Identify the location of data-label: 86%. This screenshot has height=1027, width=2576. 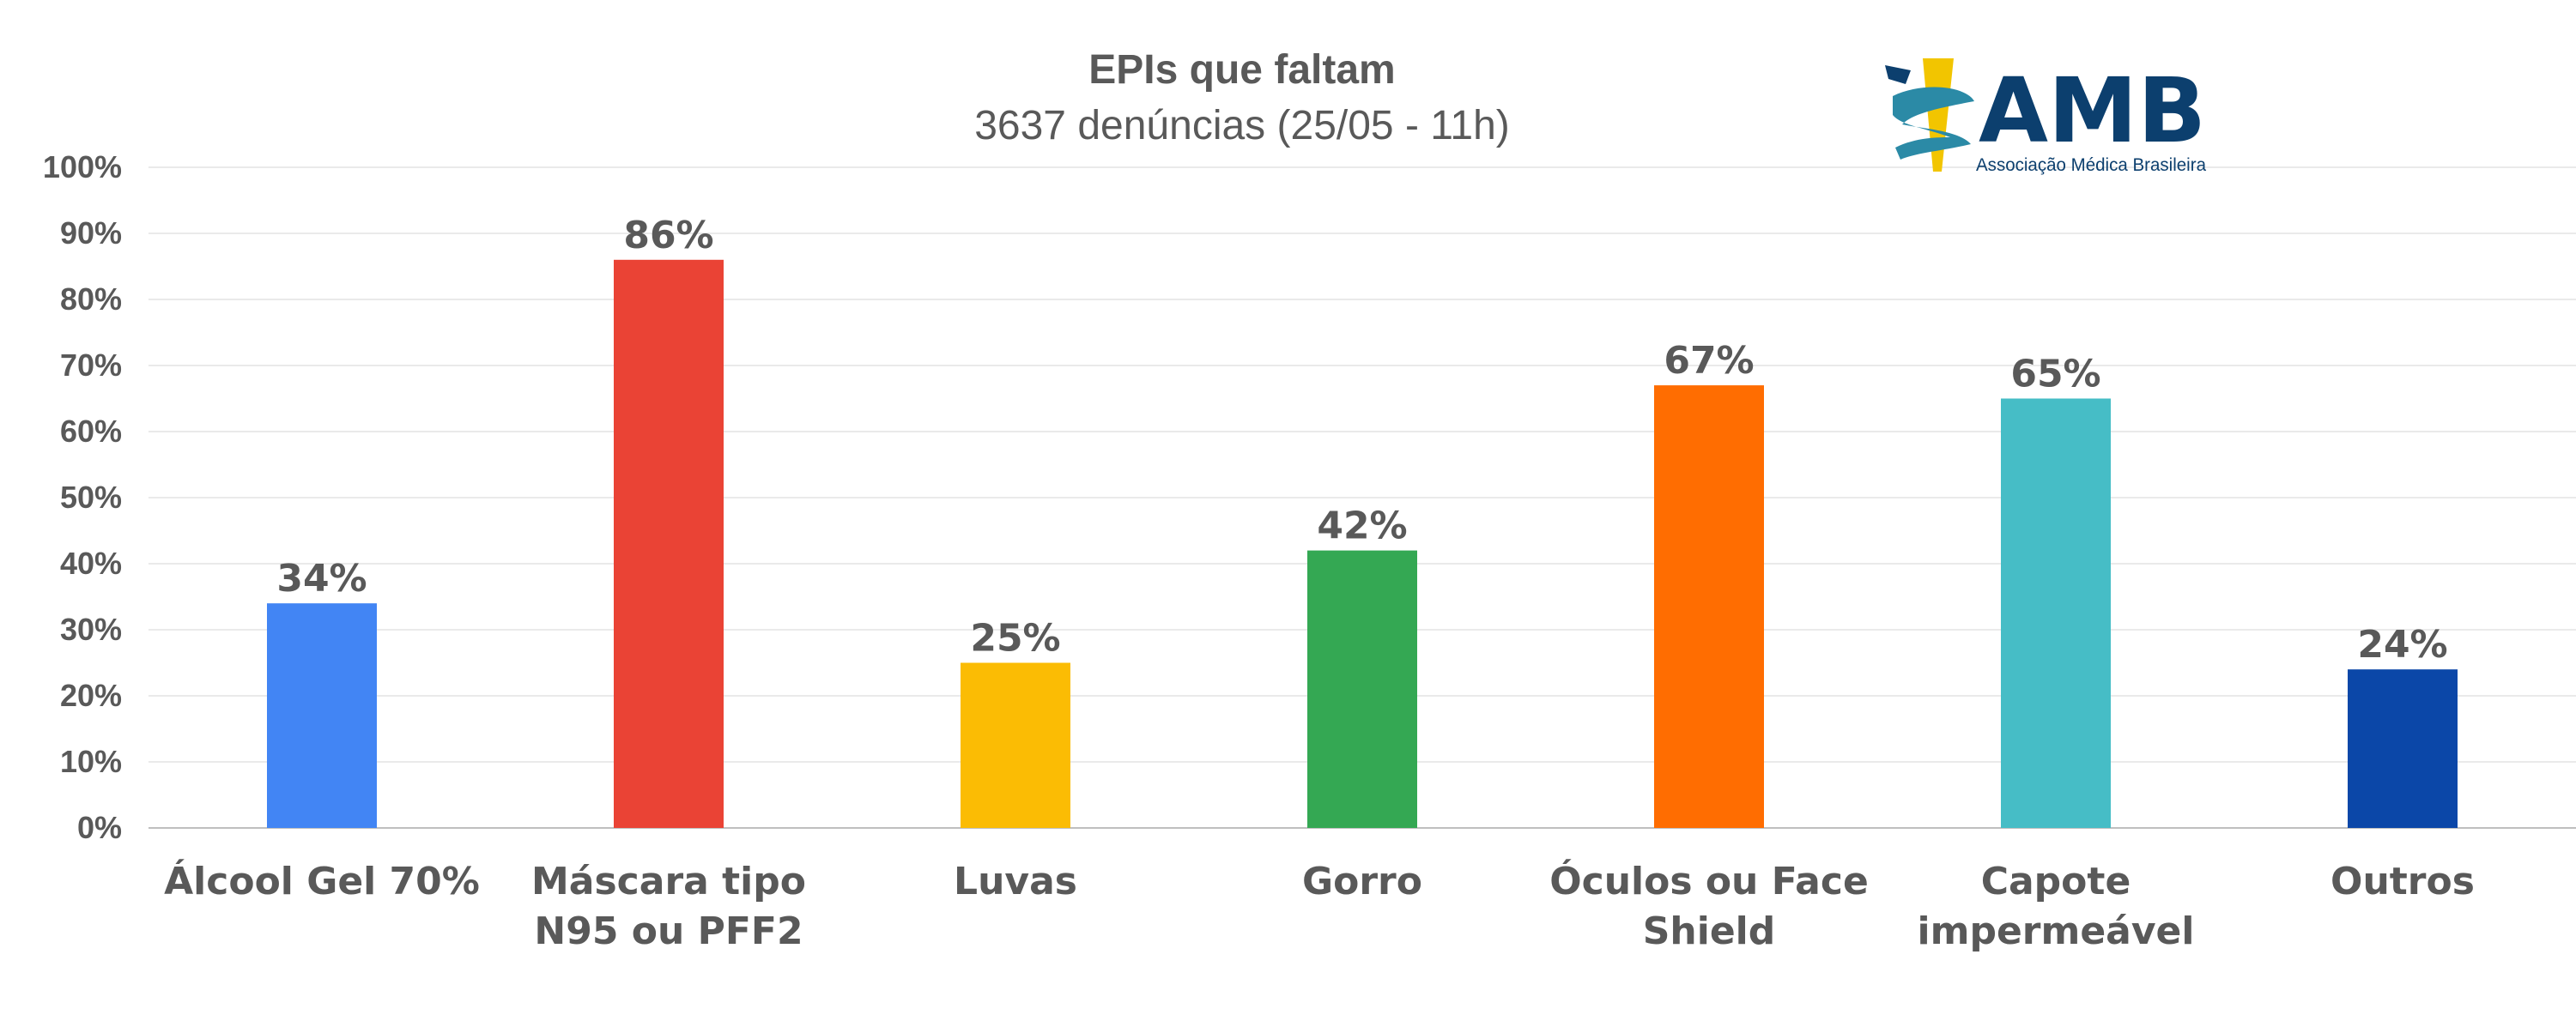
(668, 235).